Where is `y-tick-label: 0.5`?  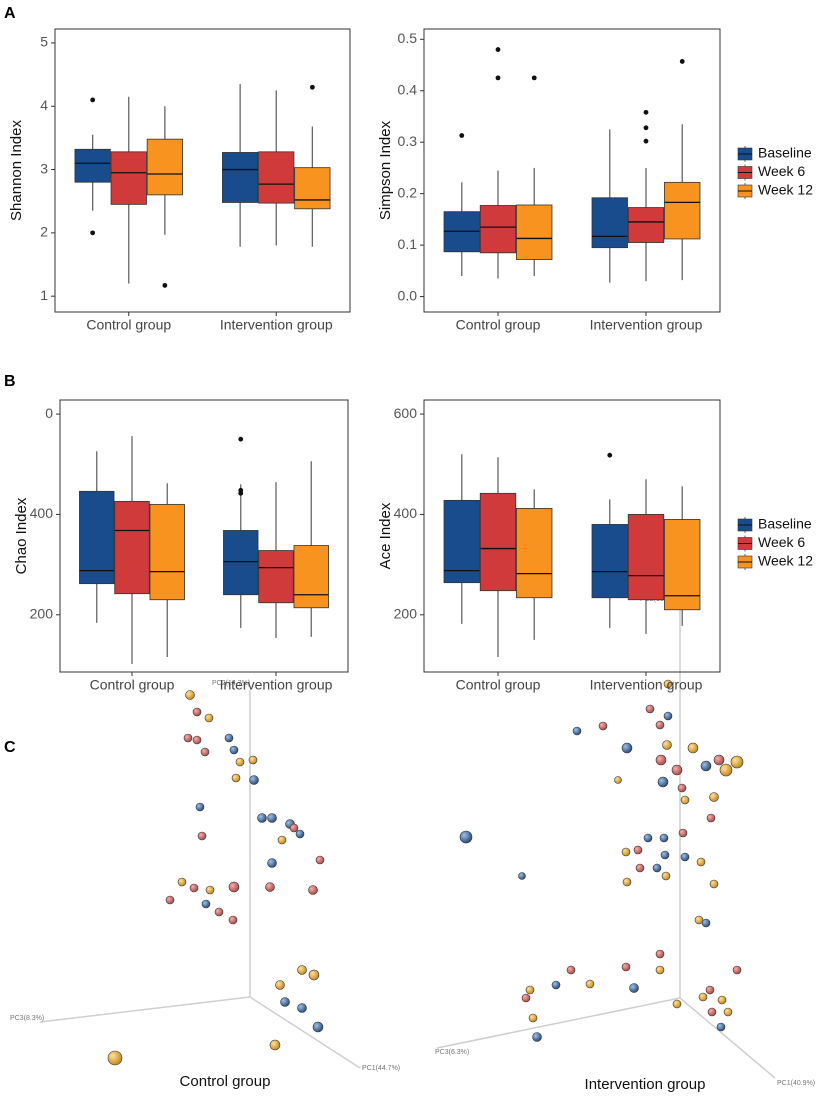 y-tick-label: 0.5 is located at coordinates (408, 38).